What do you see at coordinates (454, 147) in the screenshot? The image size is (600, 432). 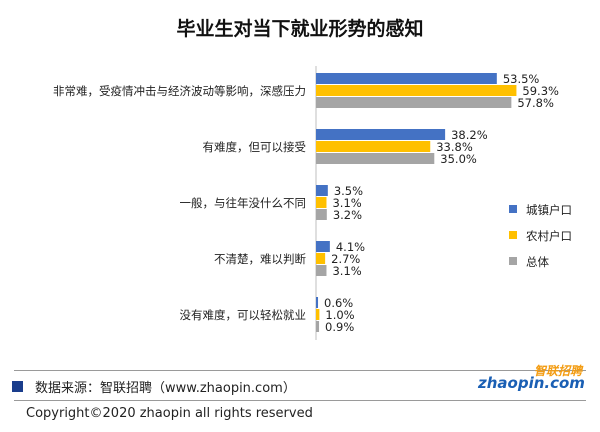 I see `value-label: 33.8%` at bounding box center [454, 147].